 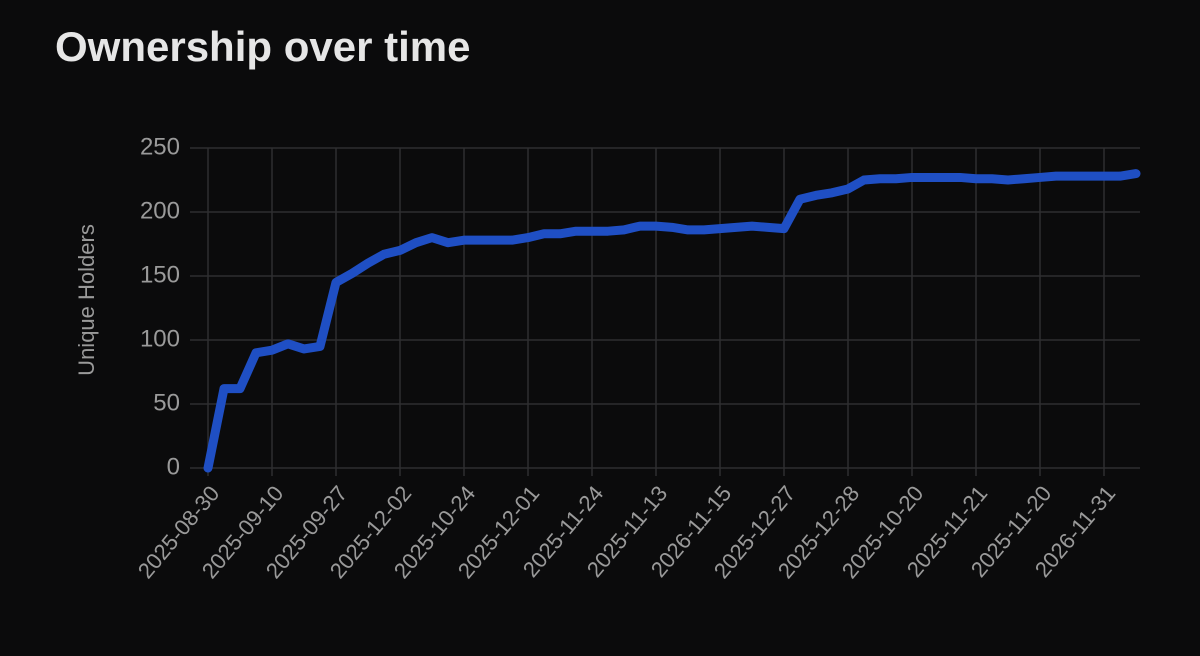 What do you see at coordinates (160, 146) in the screenshot?
I see `y-tick-label: 250` at bounding box center [160, 146].